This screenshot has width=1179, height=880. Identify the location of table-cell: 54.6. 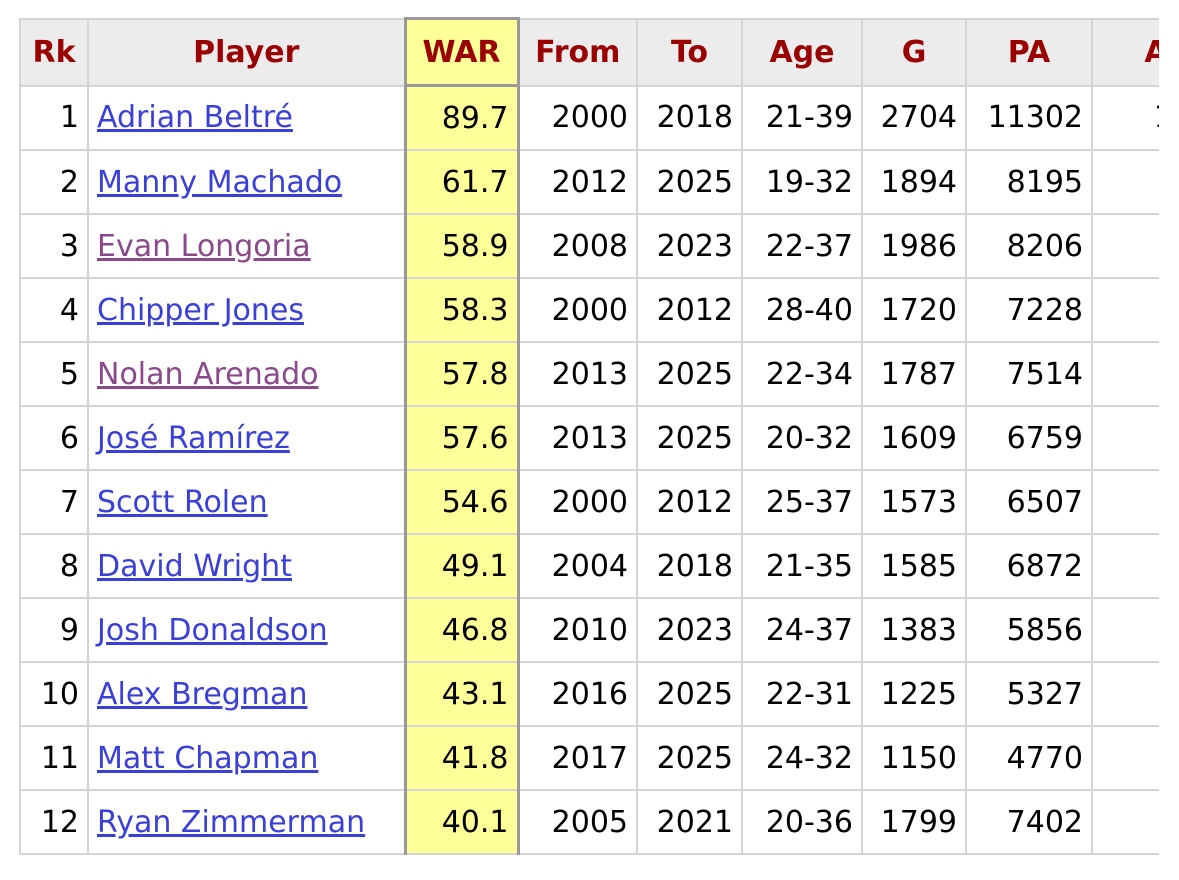
(461, 502).